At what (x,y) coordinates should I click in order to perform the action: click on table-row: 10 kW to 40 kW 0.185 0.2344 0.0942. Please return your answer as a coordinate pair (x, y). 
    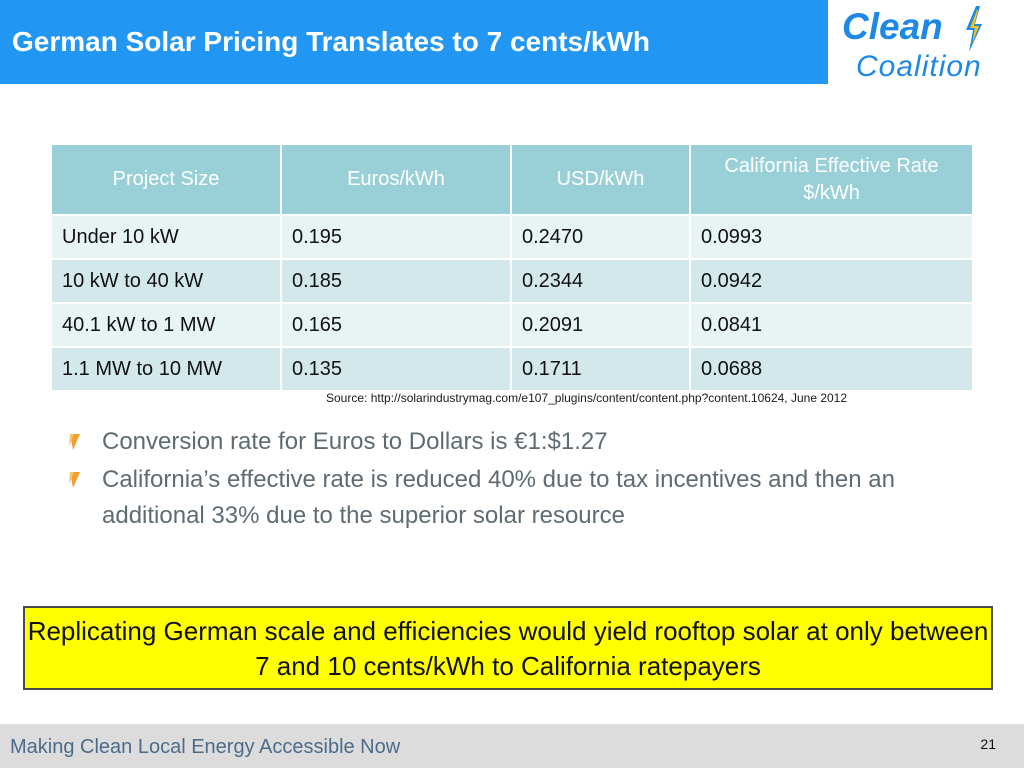
    Looking at the image, I should click on (512, 280).